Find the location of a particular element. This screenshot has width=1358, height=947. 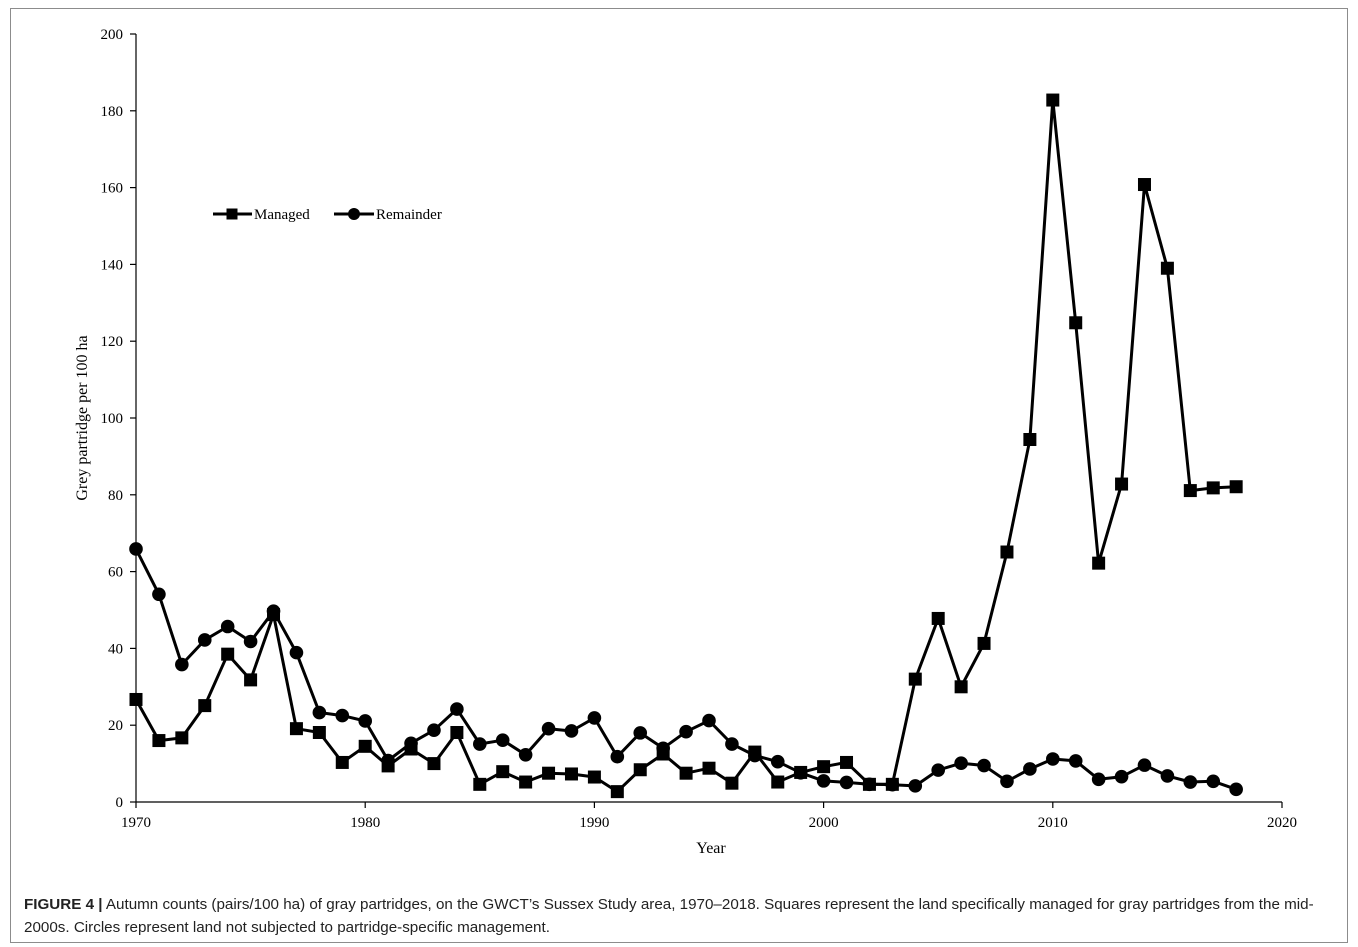

x-tick-label: 2020 is located at coordinates (1282, 823).